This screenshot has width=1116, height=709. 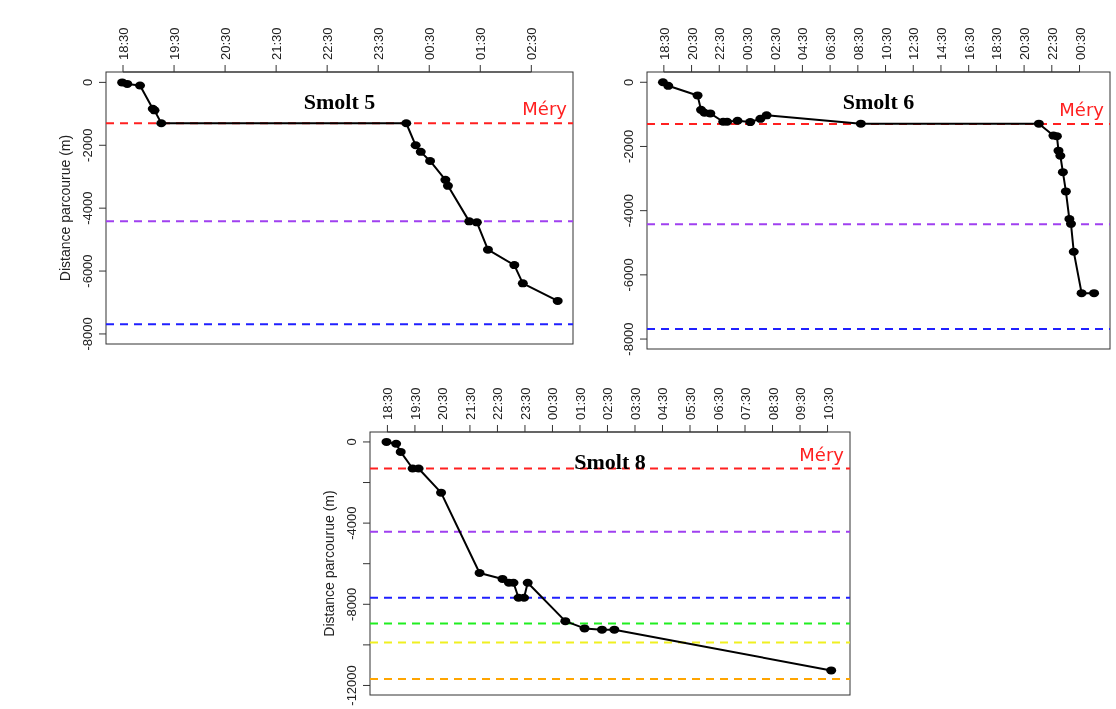 What do you see at coordinates (914, 43) in the screenshot?
I see `x-tick-label: 12:30` at bounding box center [914, 43].